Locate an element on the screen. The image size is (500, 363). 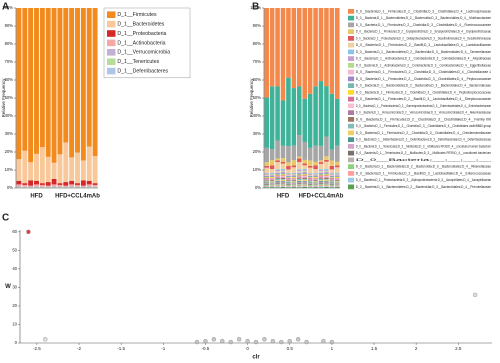
legend-label: D_1__Deferribacteres is located at coordinates (142, 71).